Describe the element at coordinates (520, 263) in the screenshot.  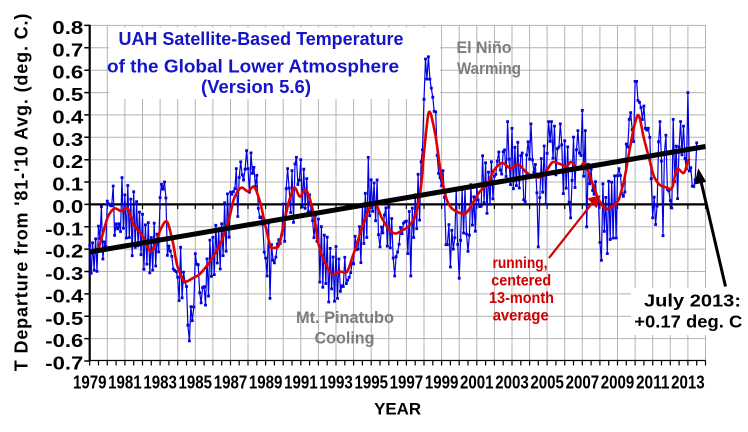
I see `svg-text: running,` at that location.